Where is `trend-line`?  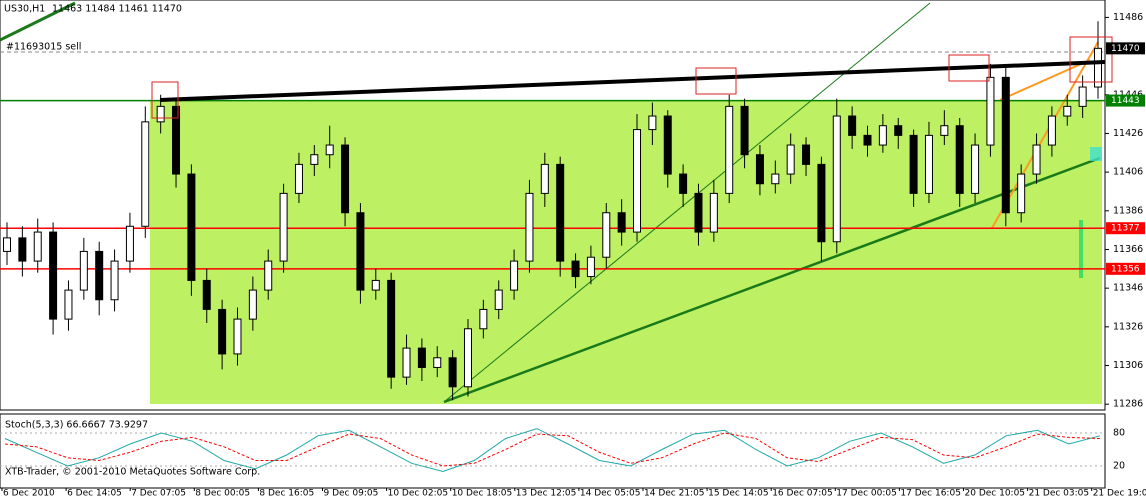 trend-line is located at coordinates (38, 21).